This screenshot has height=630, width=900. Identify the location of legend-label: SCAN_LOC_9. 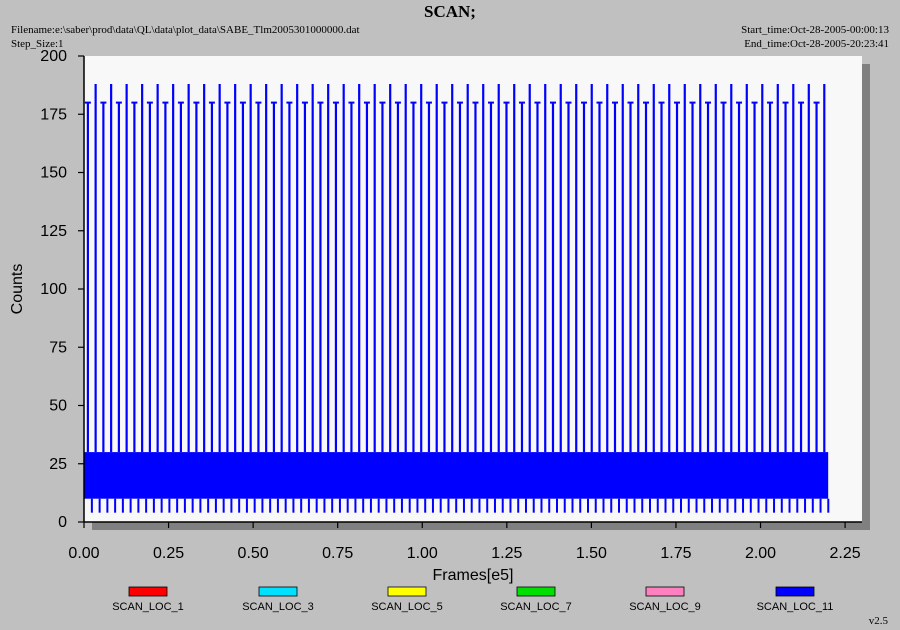
(665, 607).